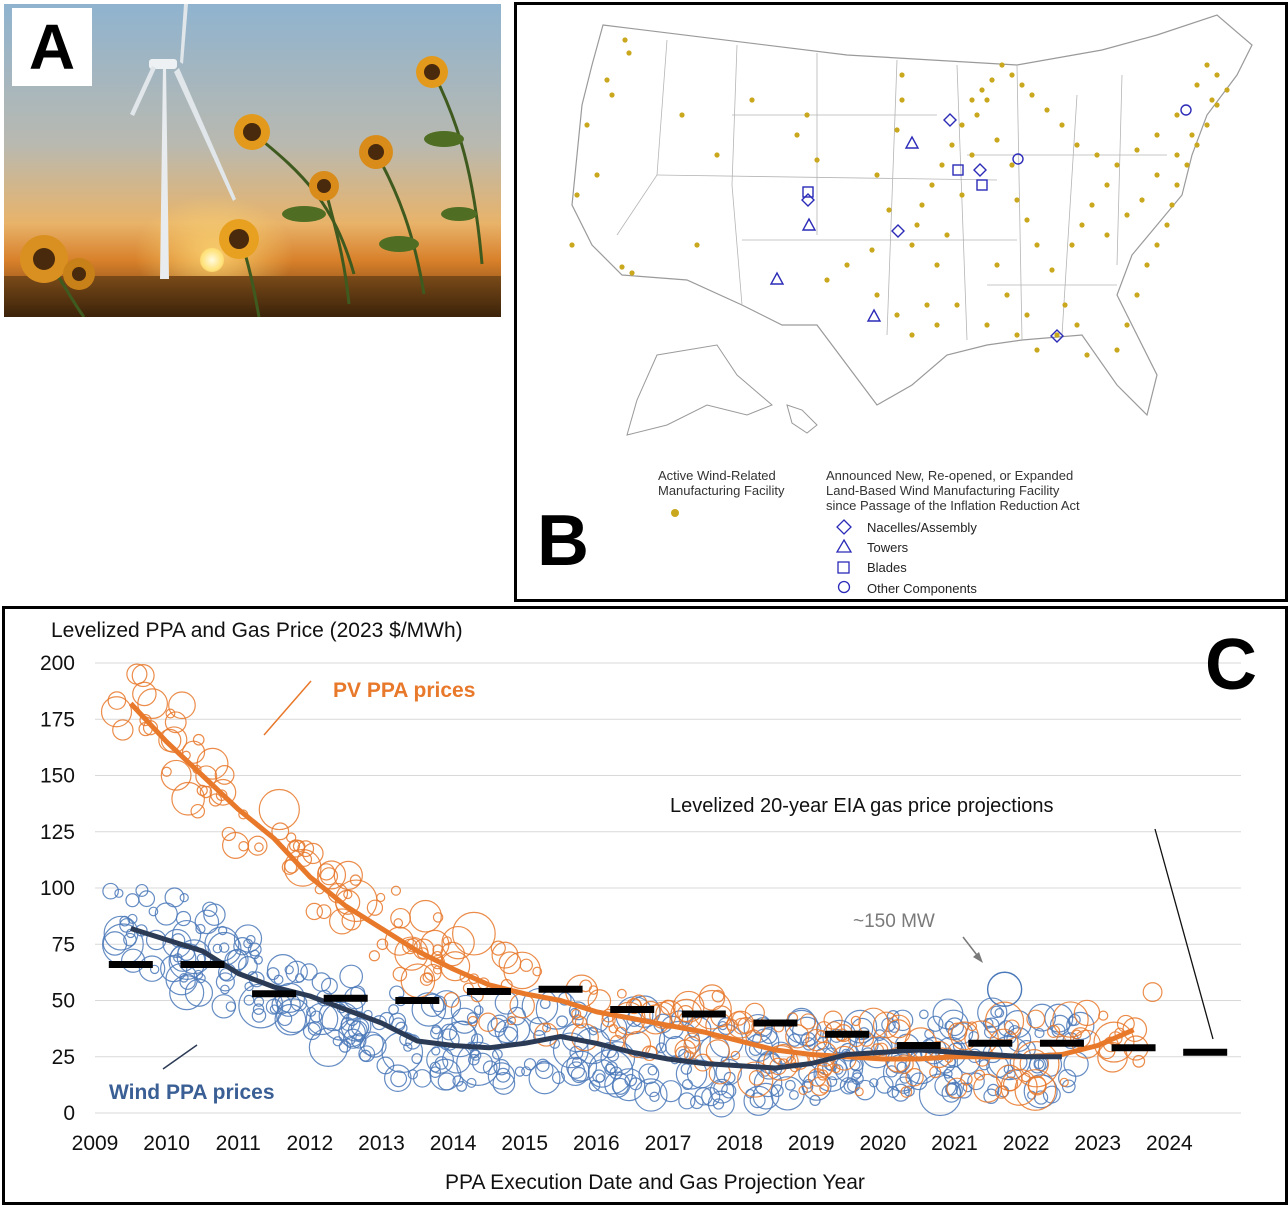  What do you see at coordinates (1004, 989) in the screenshot?
I see `size-reference-bubble` at bounding box center [1004, 989].